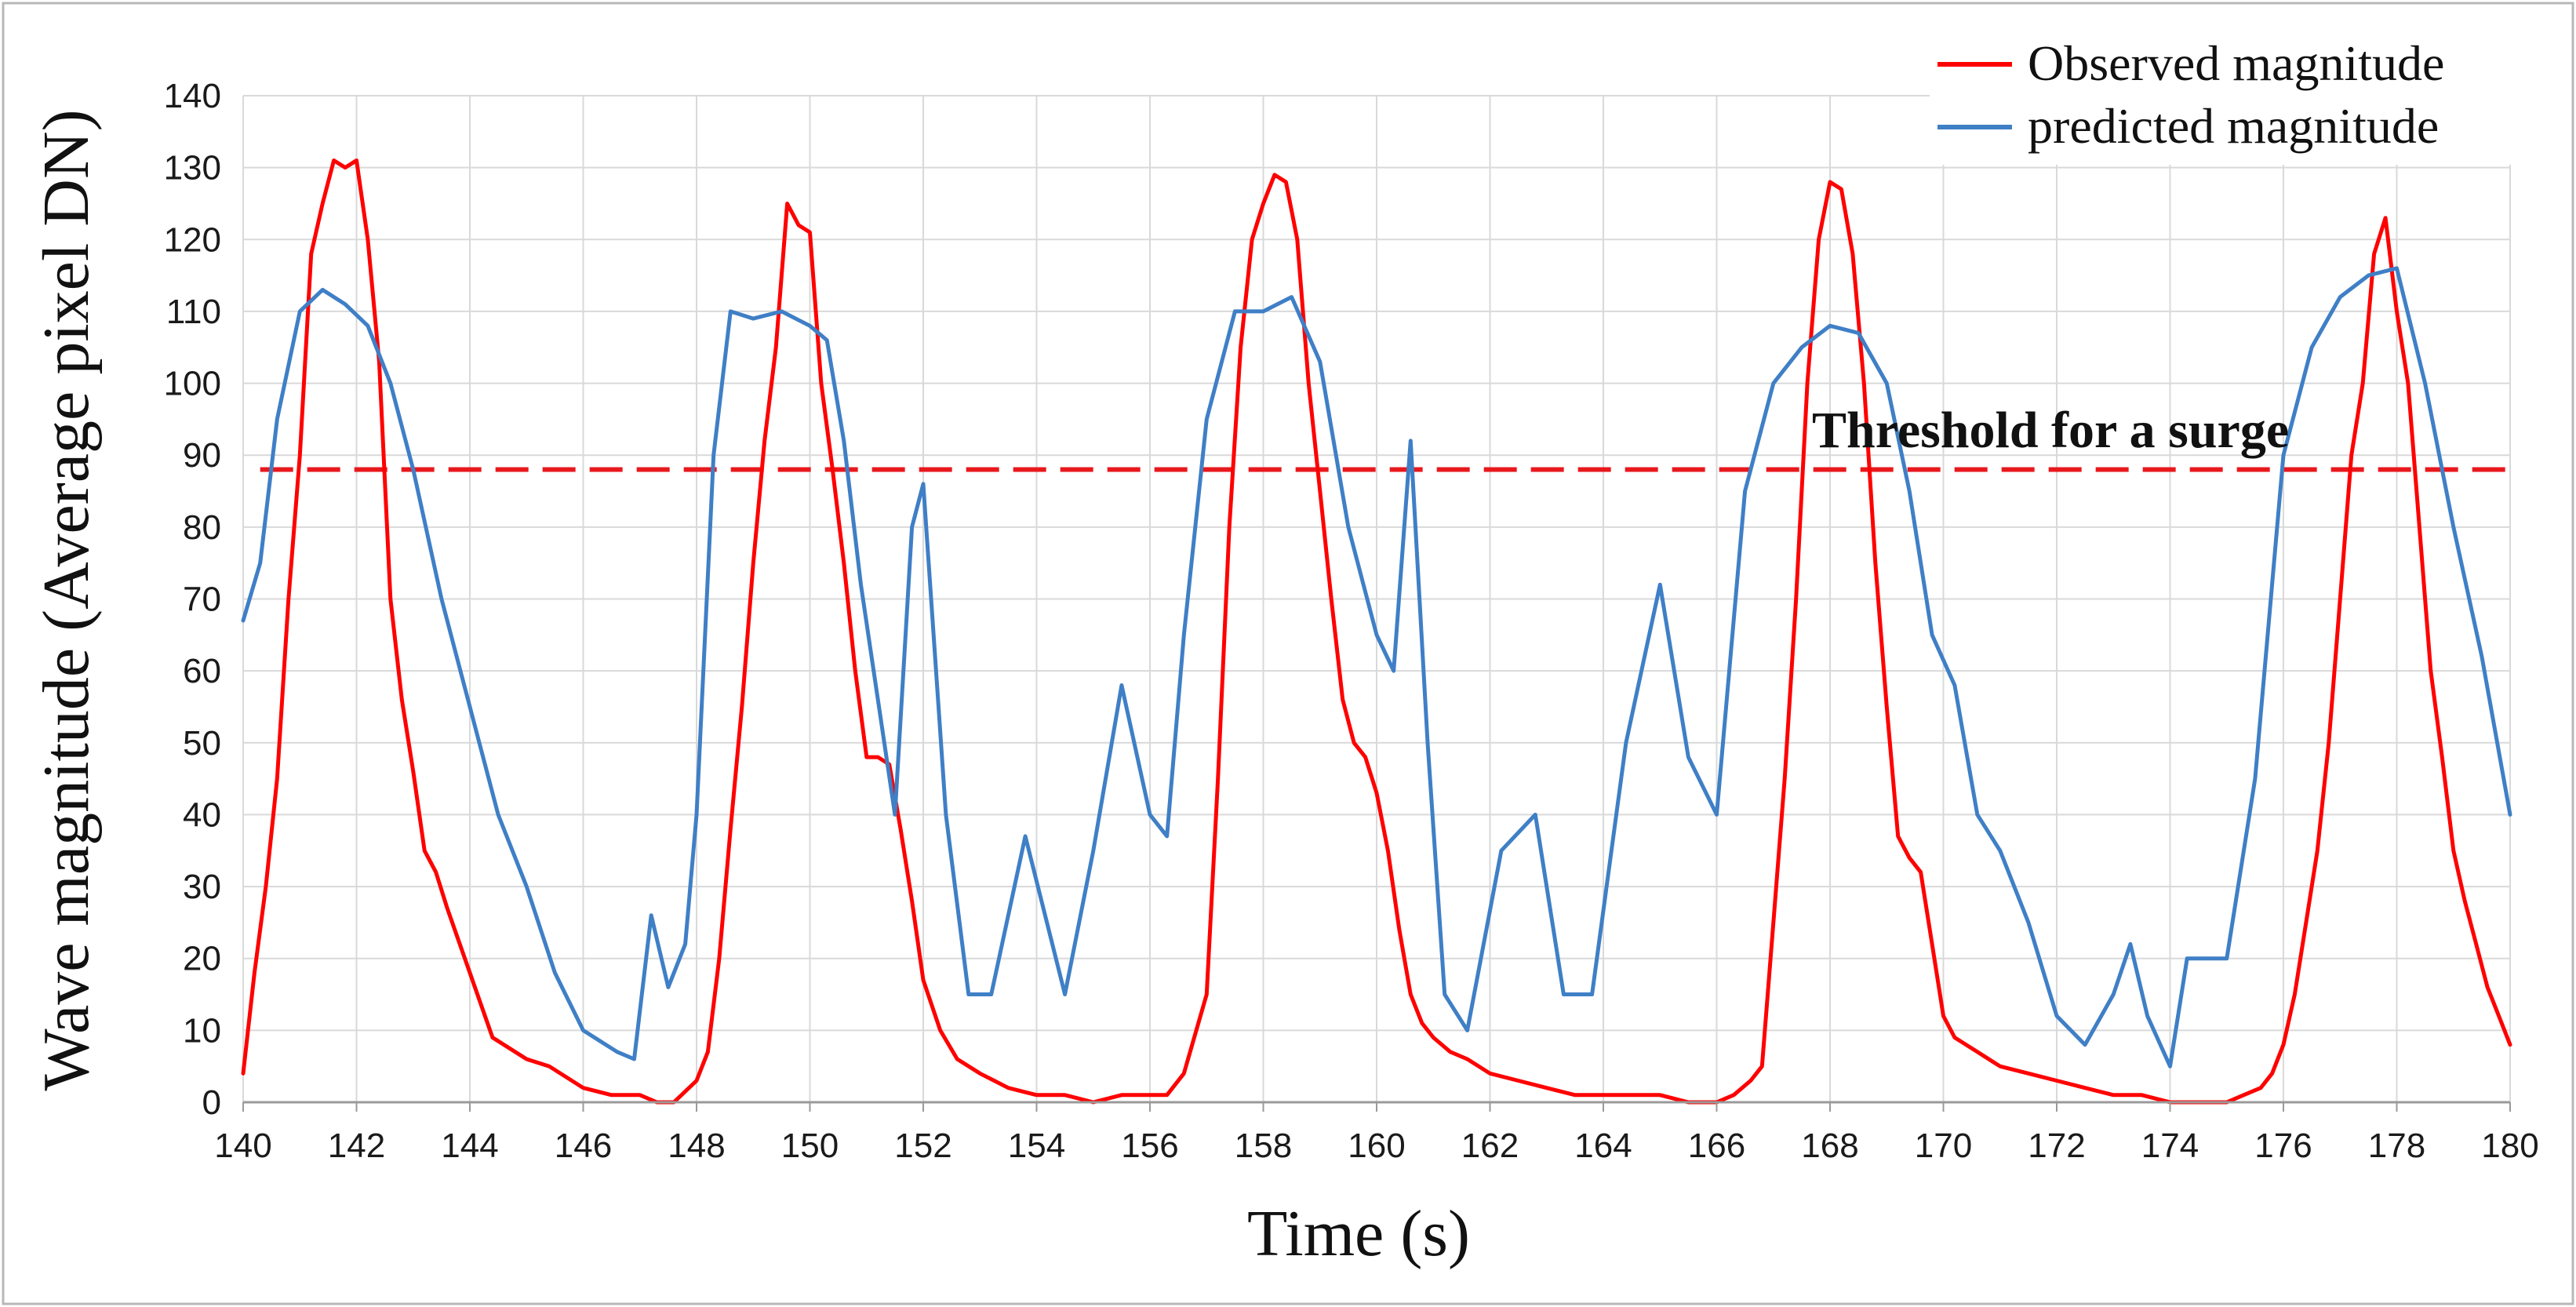  What do you see at coordinates (202, 1030) in the screenshot?
I see `y-tick-label: 10` at bounding box center [202, 1030].